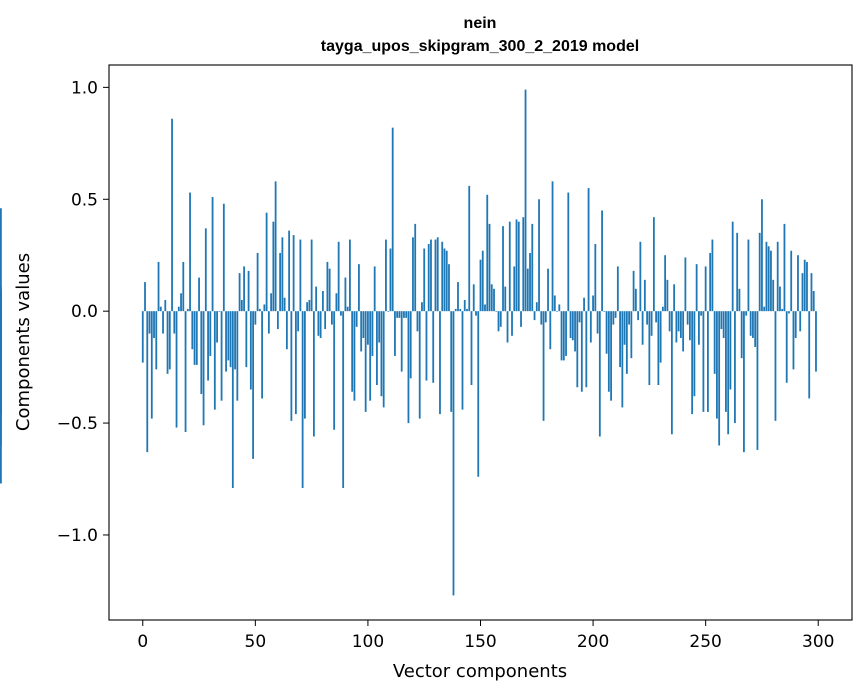 The width and height of the screenshot is (867, 696). I want to click on x-tick-label: 50, so click(256, 642).